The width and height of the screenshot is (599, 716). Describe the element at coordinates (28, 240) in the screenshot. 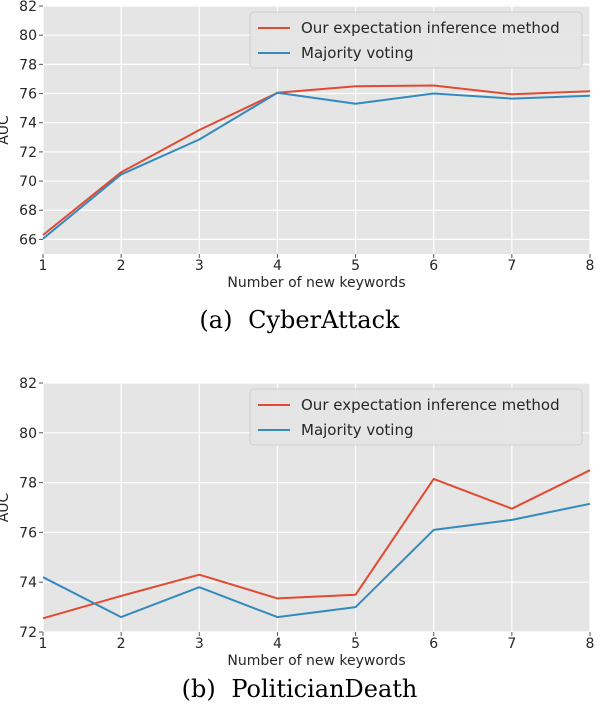

I see `y-tick-label: 66` at that location.